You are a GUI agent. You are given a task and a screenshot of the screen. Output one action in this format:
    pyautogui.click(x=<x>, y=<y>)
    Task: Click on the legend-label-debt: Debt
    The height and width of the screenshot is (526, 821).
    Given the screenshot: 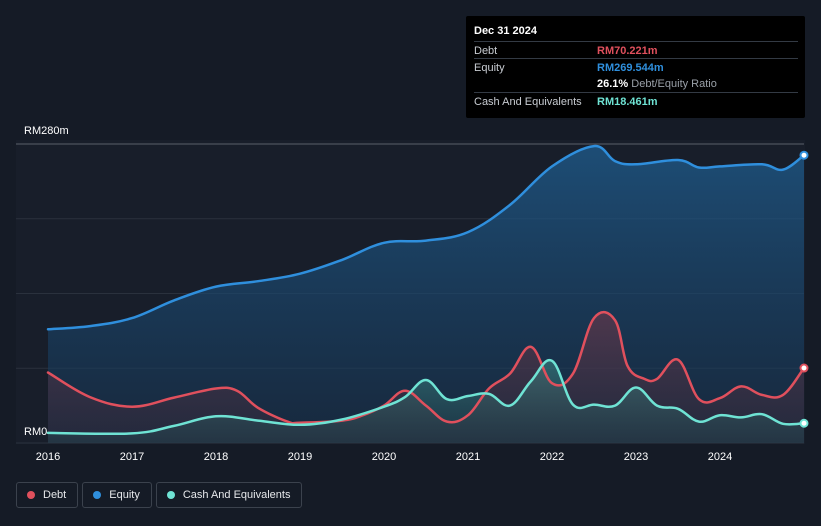 What is the action you would take?
    pyautogui.click(x=55, y=495)
    